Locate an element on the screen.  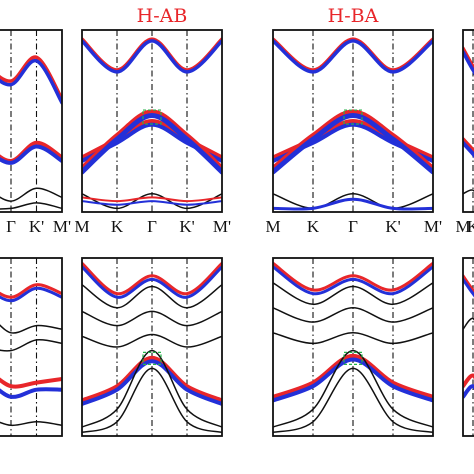
panel-bottom-left-partial is located at coordinates (31, 347).